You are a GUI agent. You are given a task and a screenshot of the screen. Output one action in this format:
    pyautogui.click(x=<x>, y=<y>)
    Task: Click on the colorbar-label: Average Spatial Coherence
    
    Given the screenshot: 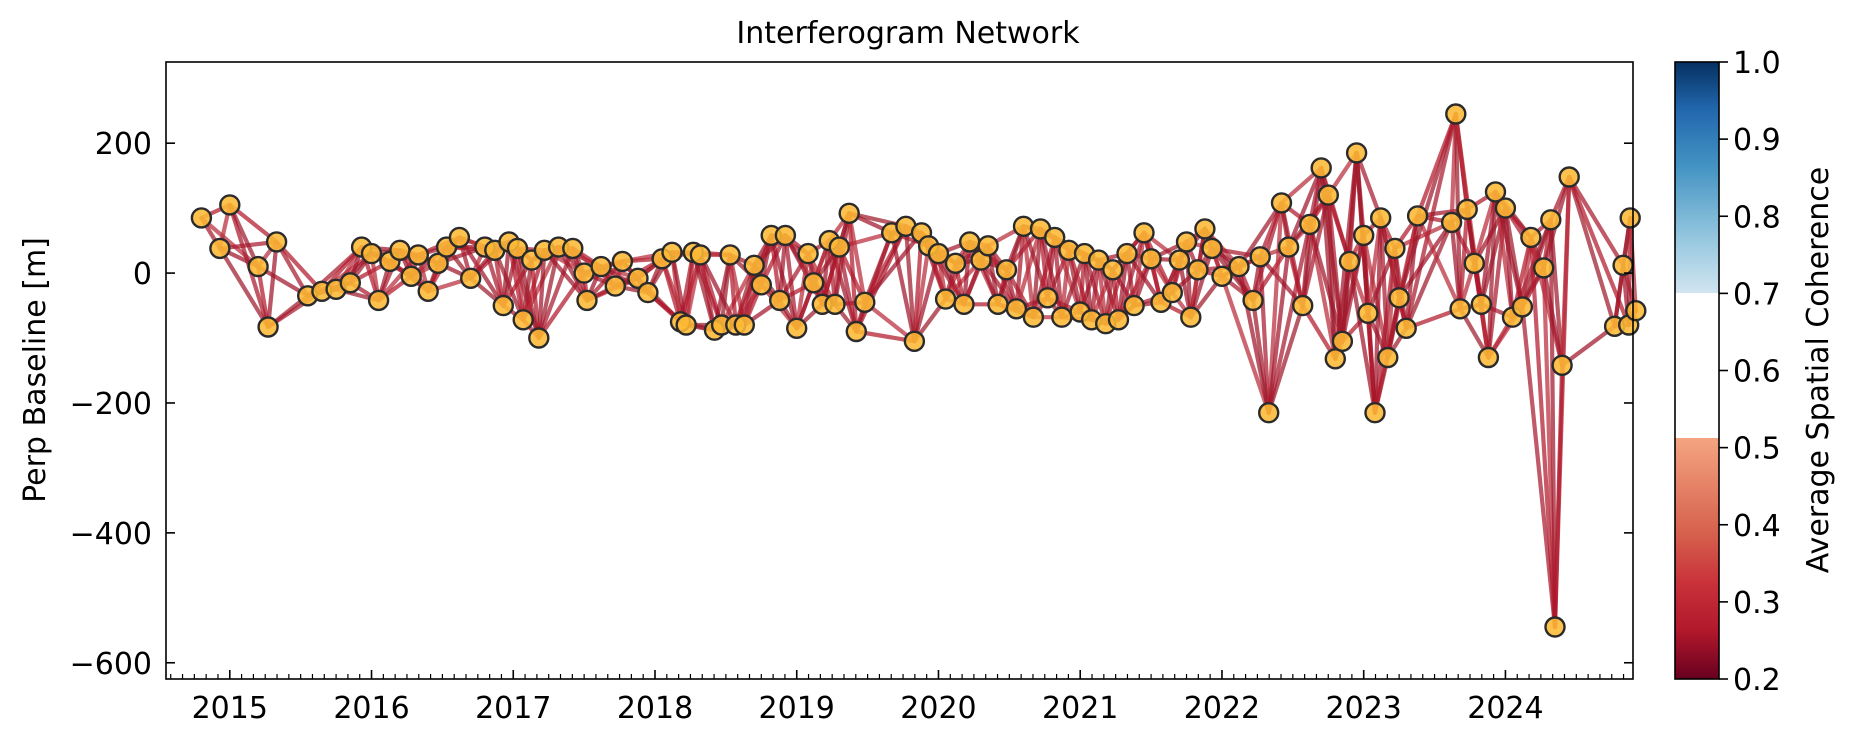 What is the action you would take?
    pyautogui.click(x=1818, y=370)
    